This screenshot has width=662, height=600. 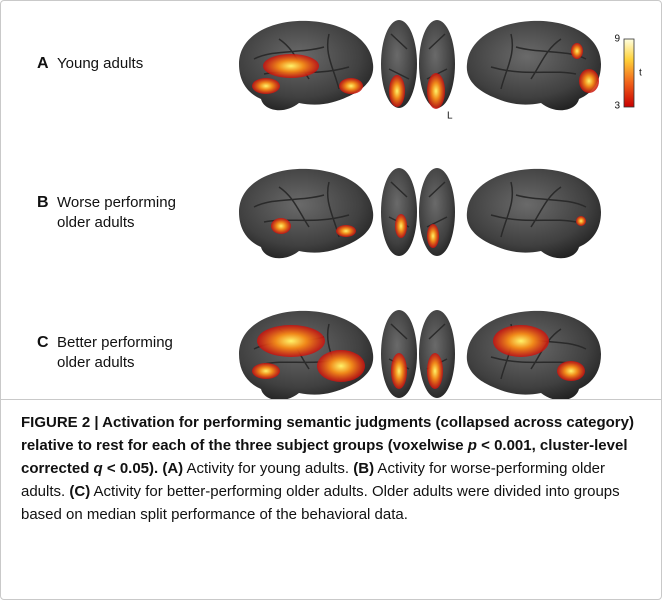 What do you see at coordinates (100, 63) in the screenshot?
I see `panel-label: Young adults` at bounding box center [100, 63].